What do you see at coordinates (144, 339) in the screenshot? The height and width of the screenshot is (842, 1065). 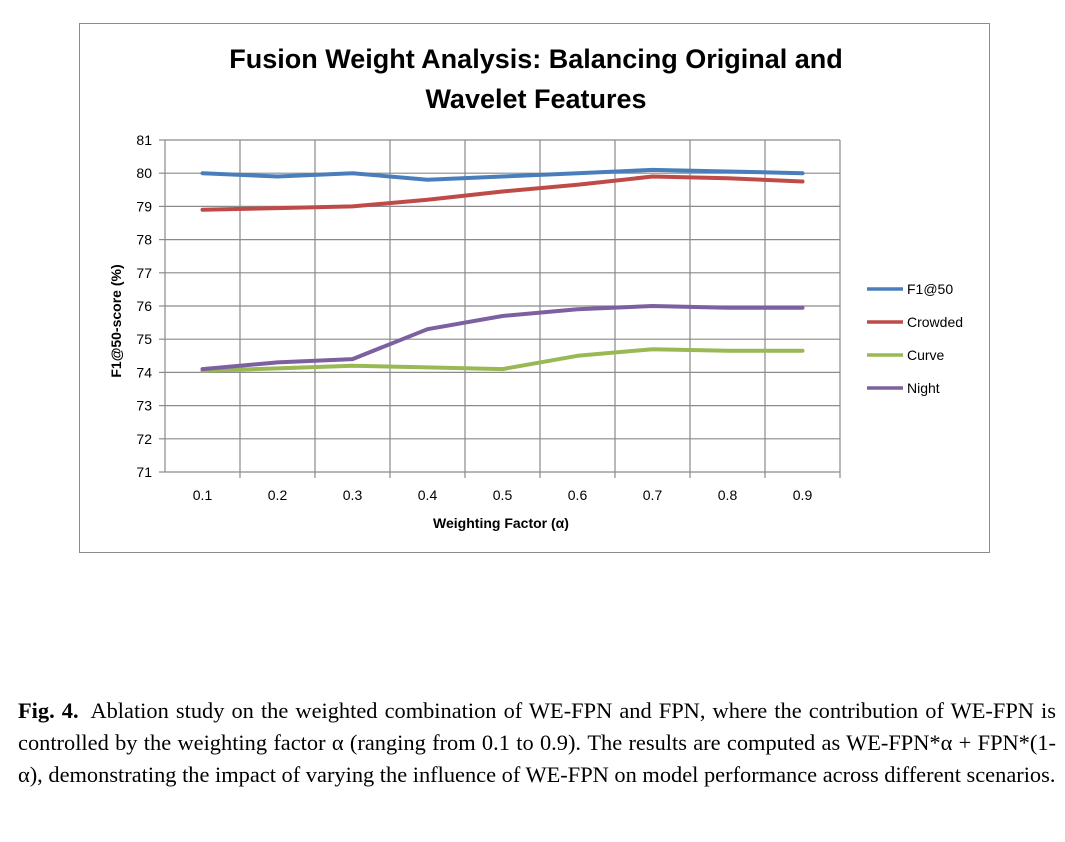 I see `y-tick-label: 75` at bounding box center [144, 339].